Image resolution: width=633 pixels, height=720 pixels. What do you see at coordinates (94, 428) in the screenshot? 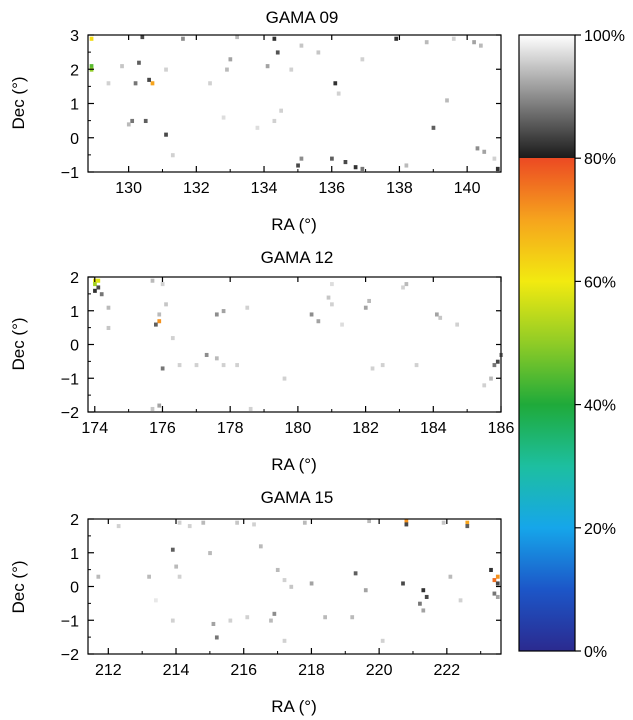
I see `x-tick-label: 174` at bounding box center [94, 428].